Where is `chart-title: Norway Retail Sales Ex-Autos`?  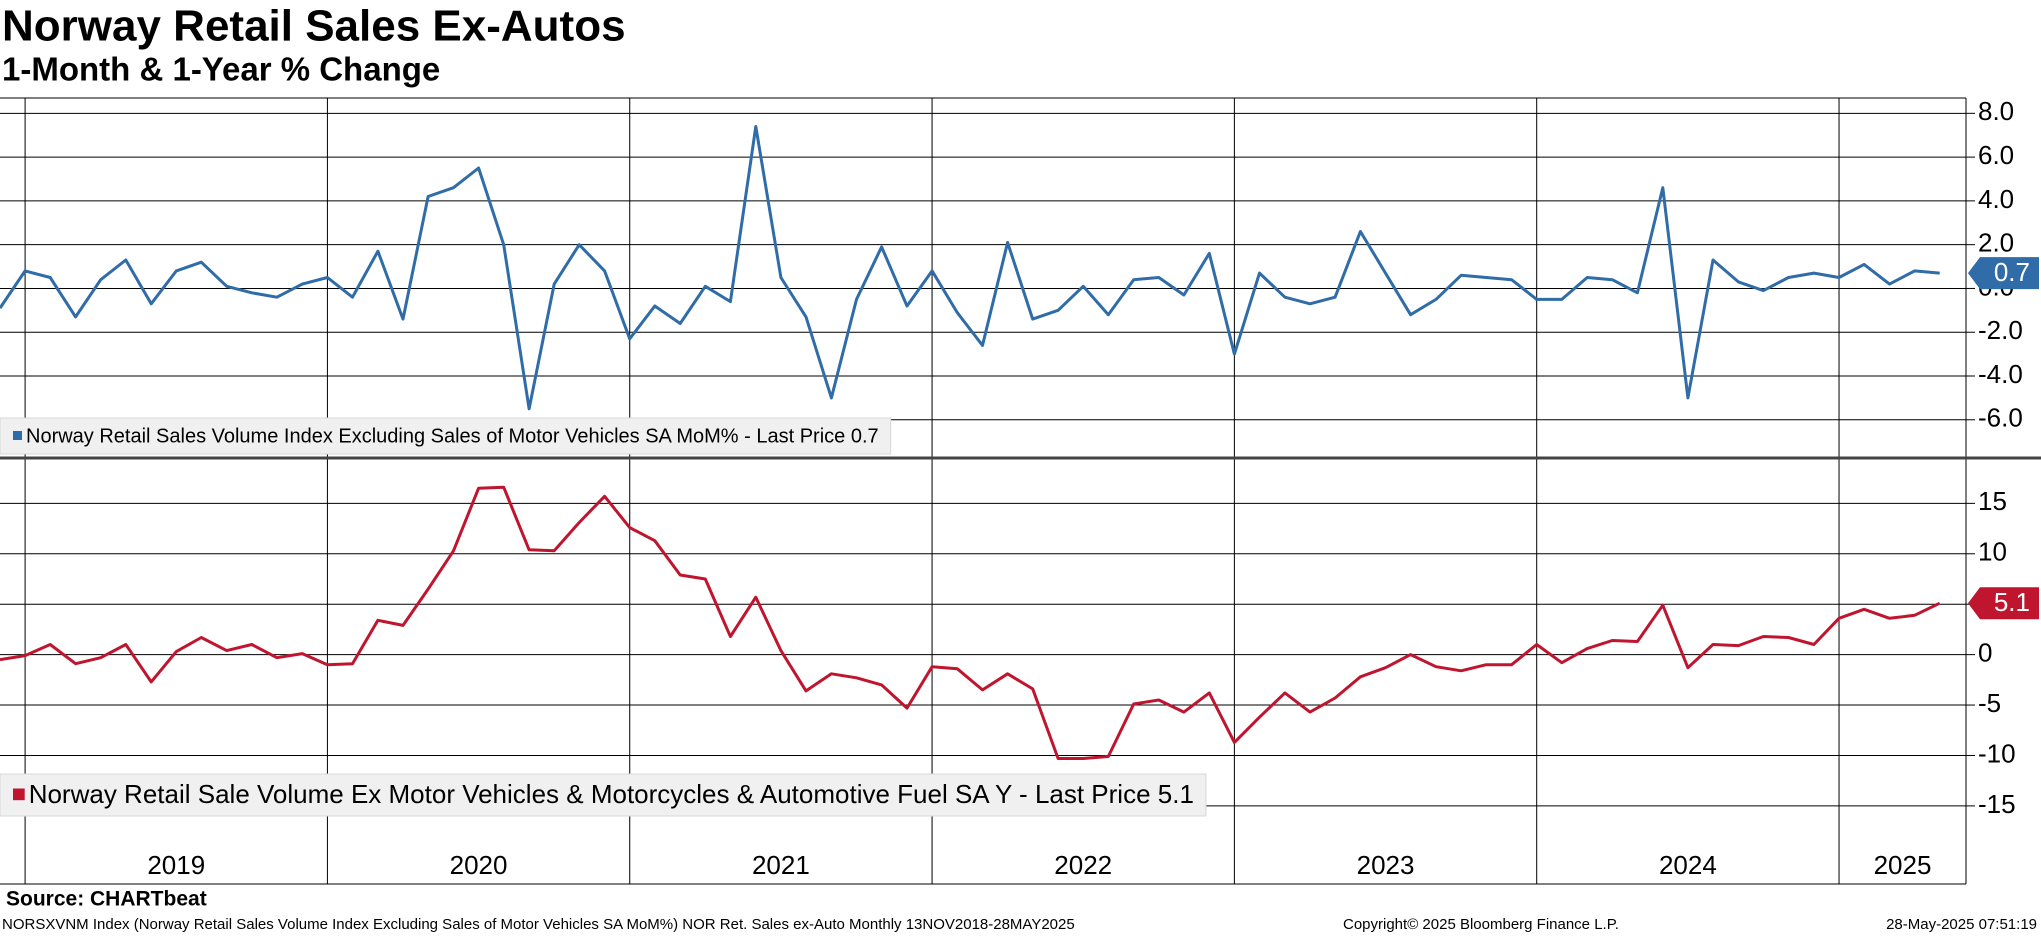 chart-title: Norway Retail Sales Ex-Autos is located at coordinates (314, 26).